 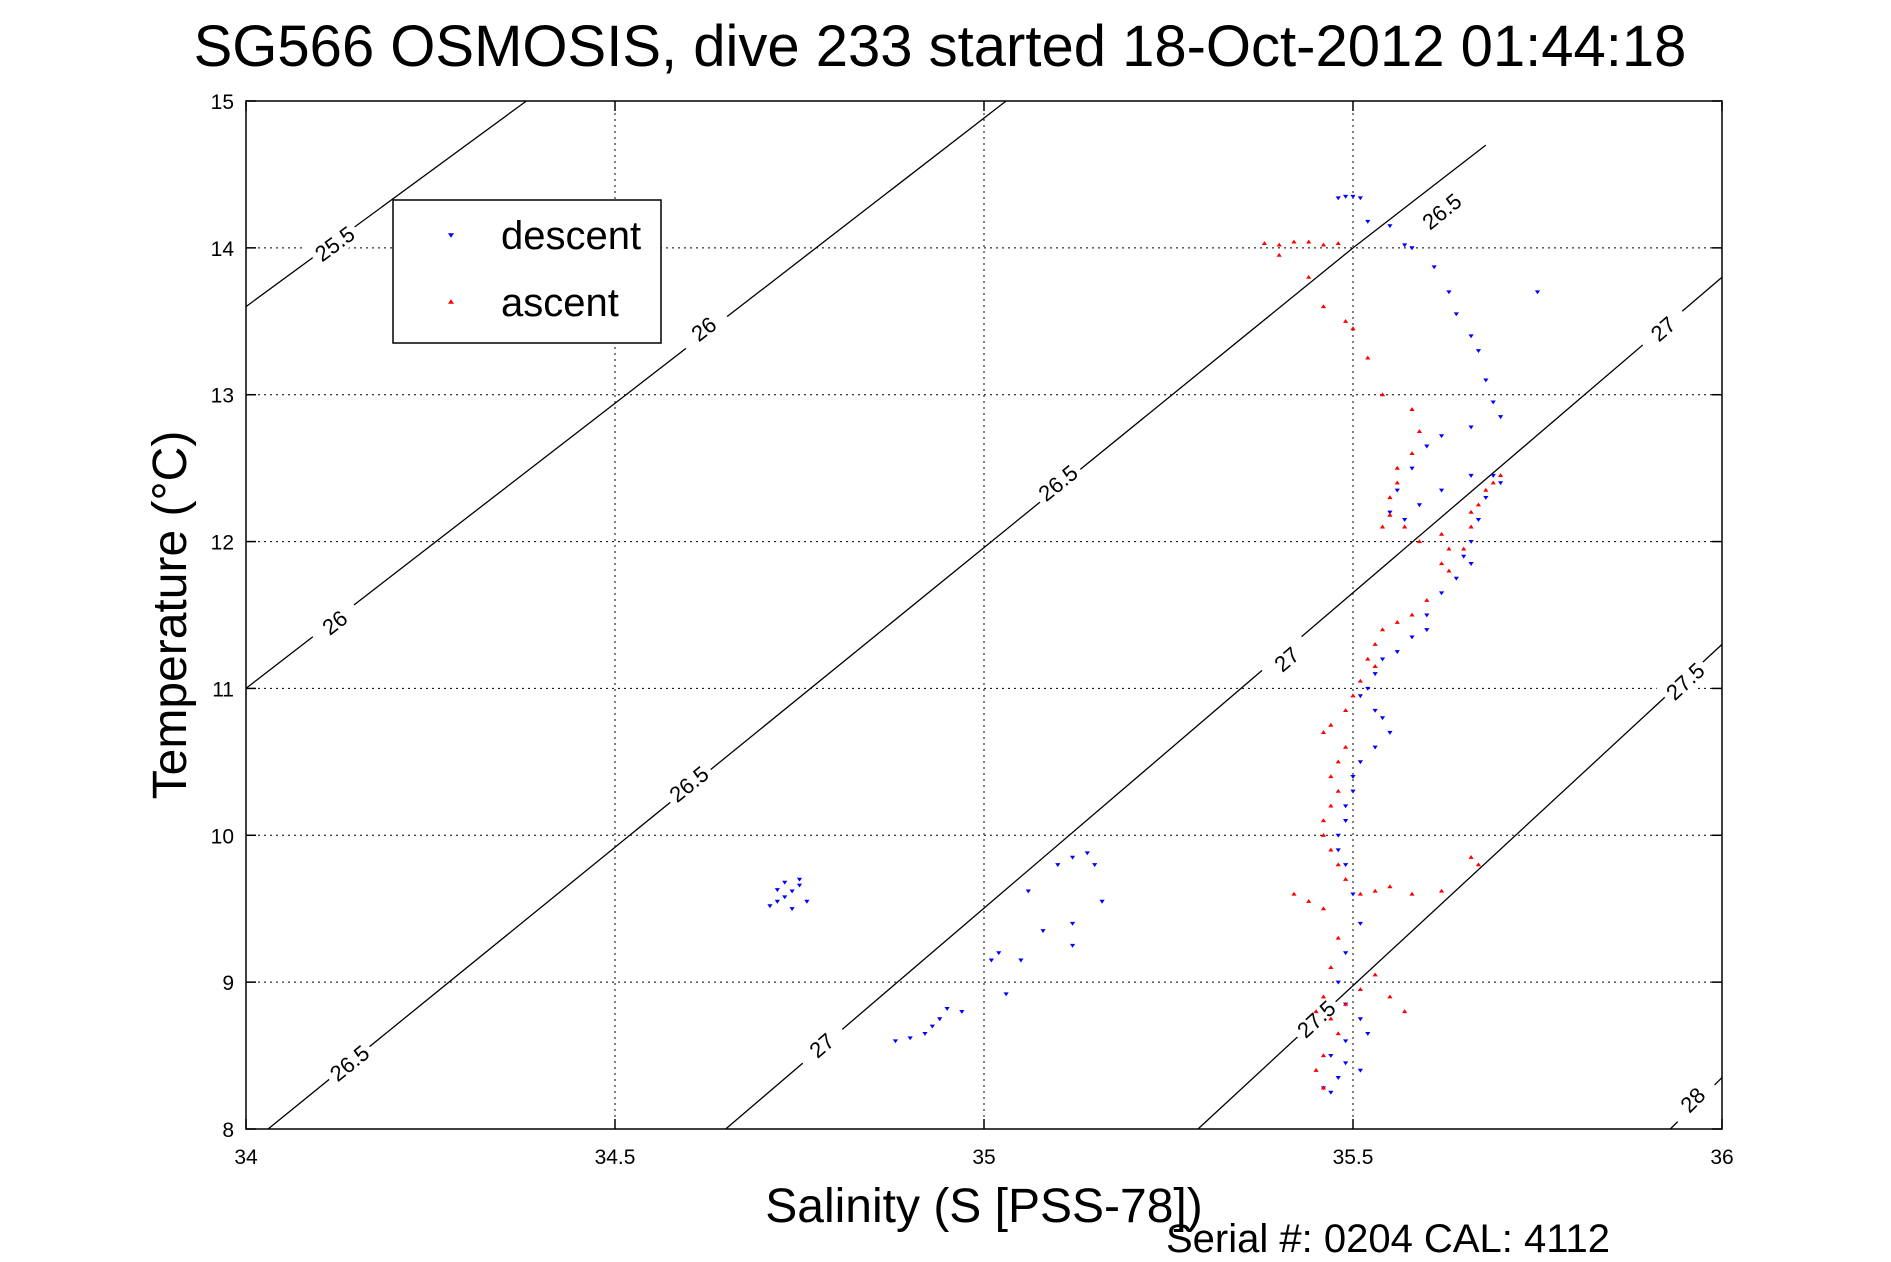 What do you see at coordinates (1353, 1157) in the screenshot?
I see `x-tick-label: 35.5` at bounding box center [1353, 1157].